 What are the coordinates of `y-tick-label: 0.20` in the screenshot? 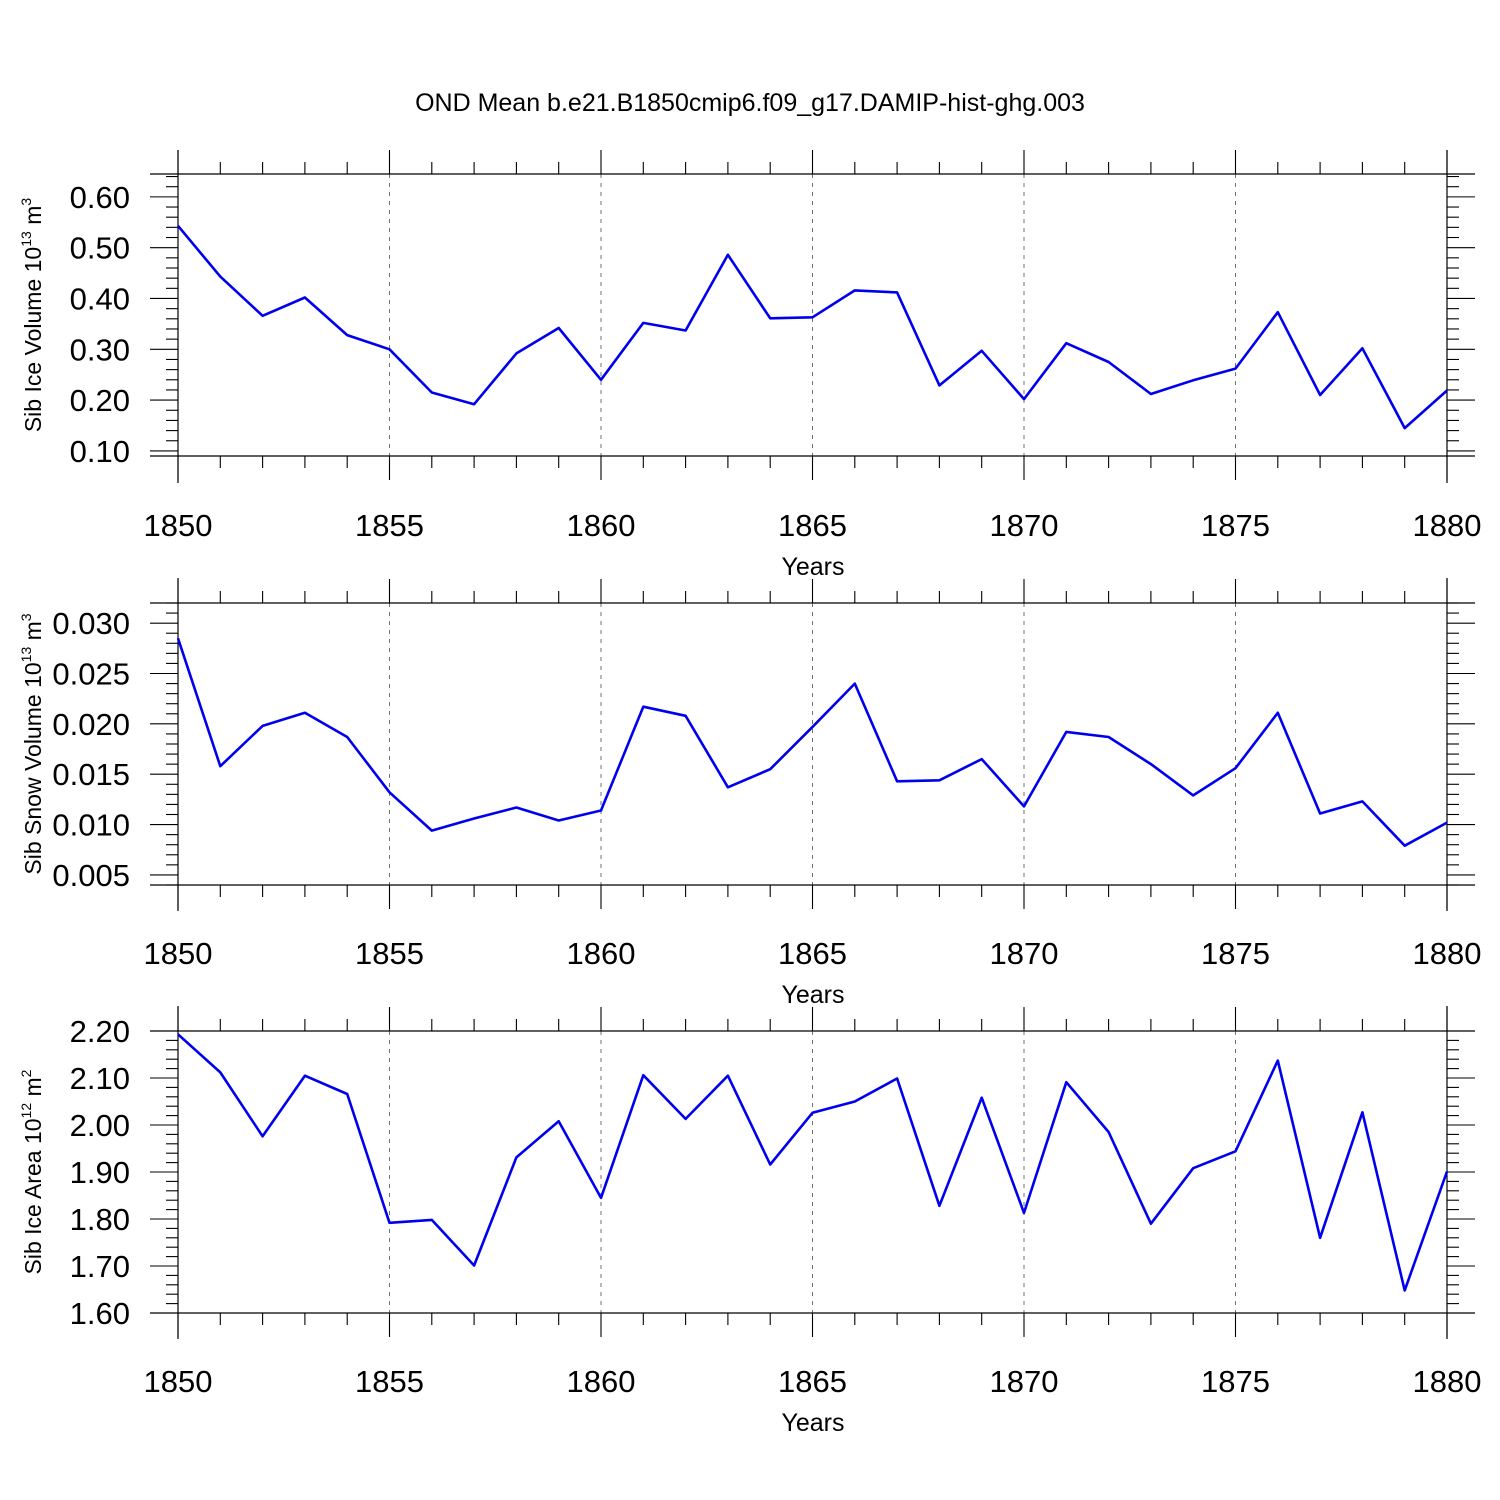 It's located at (100, 400).